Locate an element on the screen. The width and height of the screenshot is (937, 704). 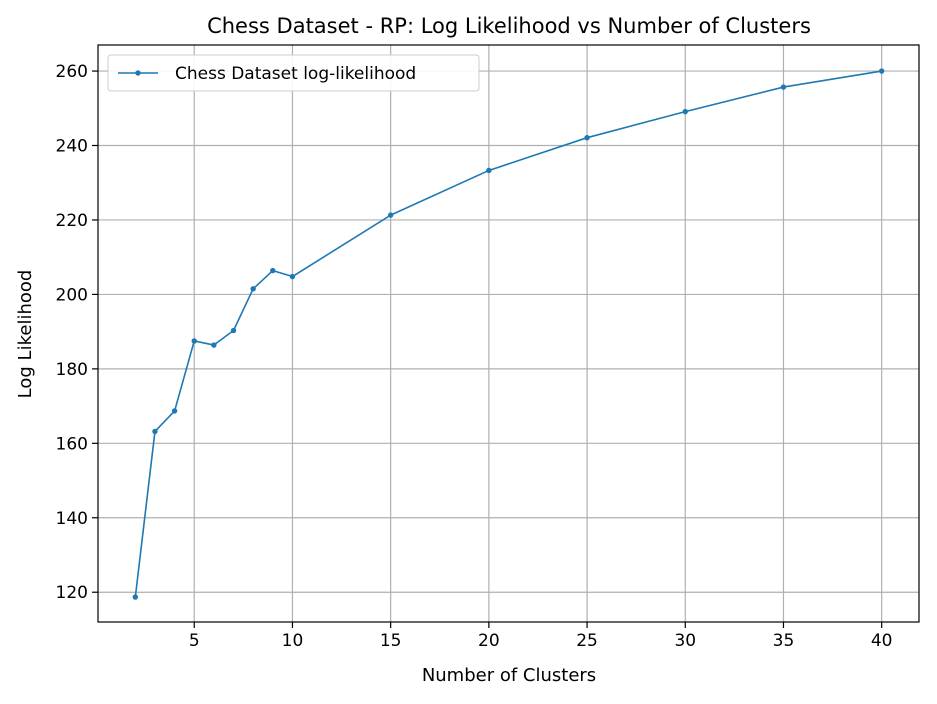
x-axis-label: Number of Clusters is located at coordinates (509, 675).